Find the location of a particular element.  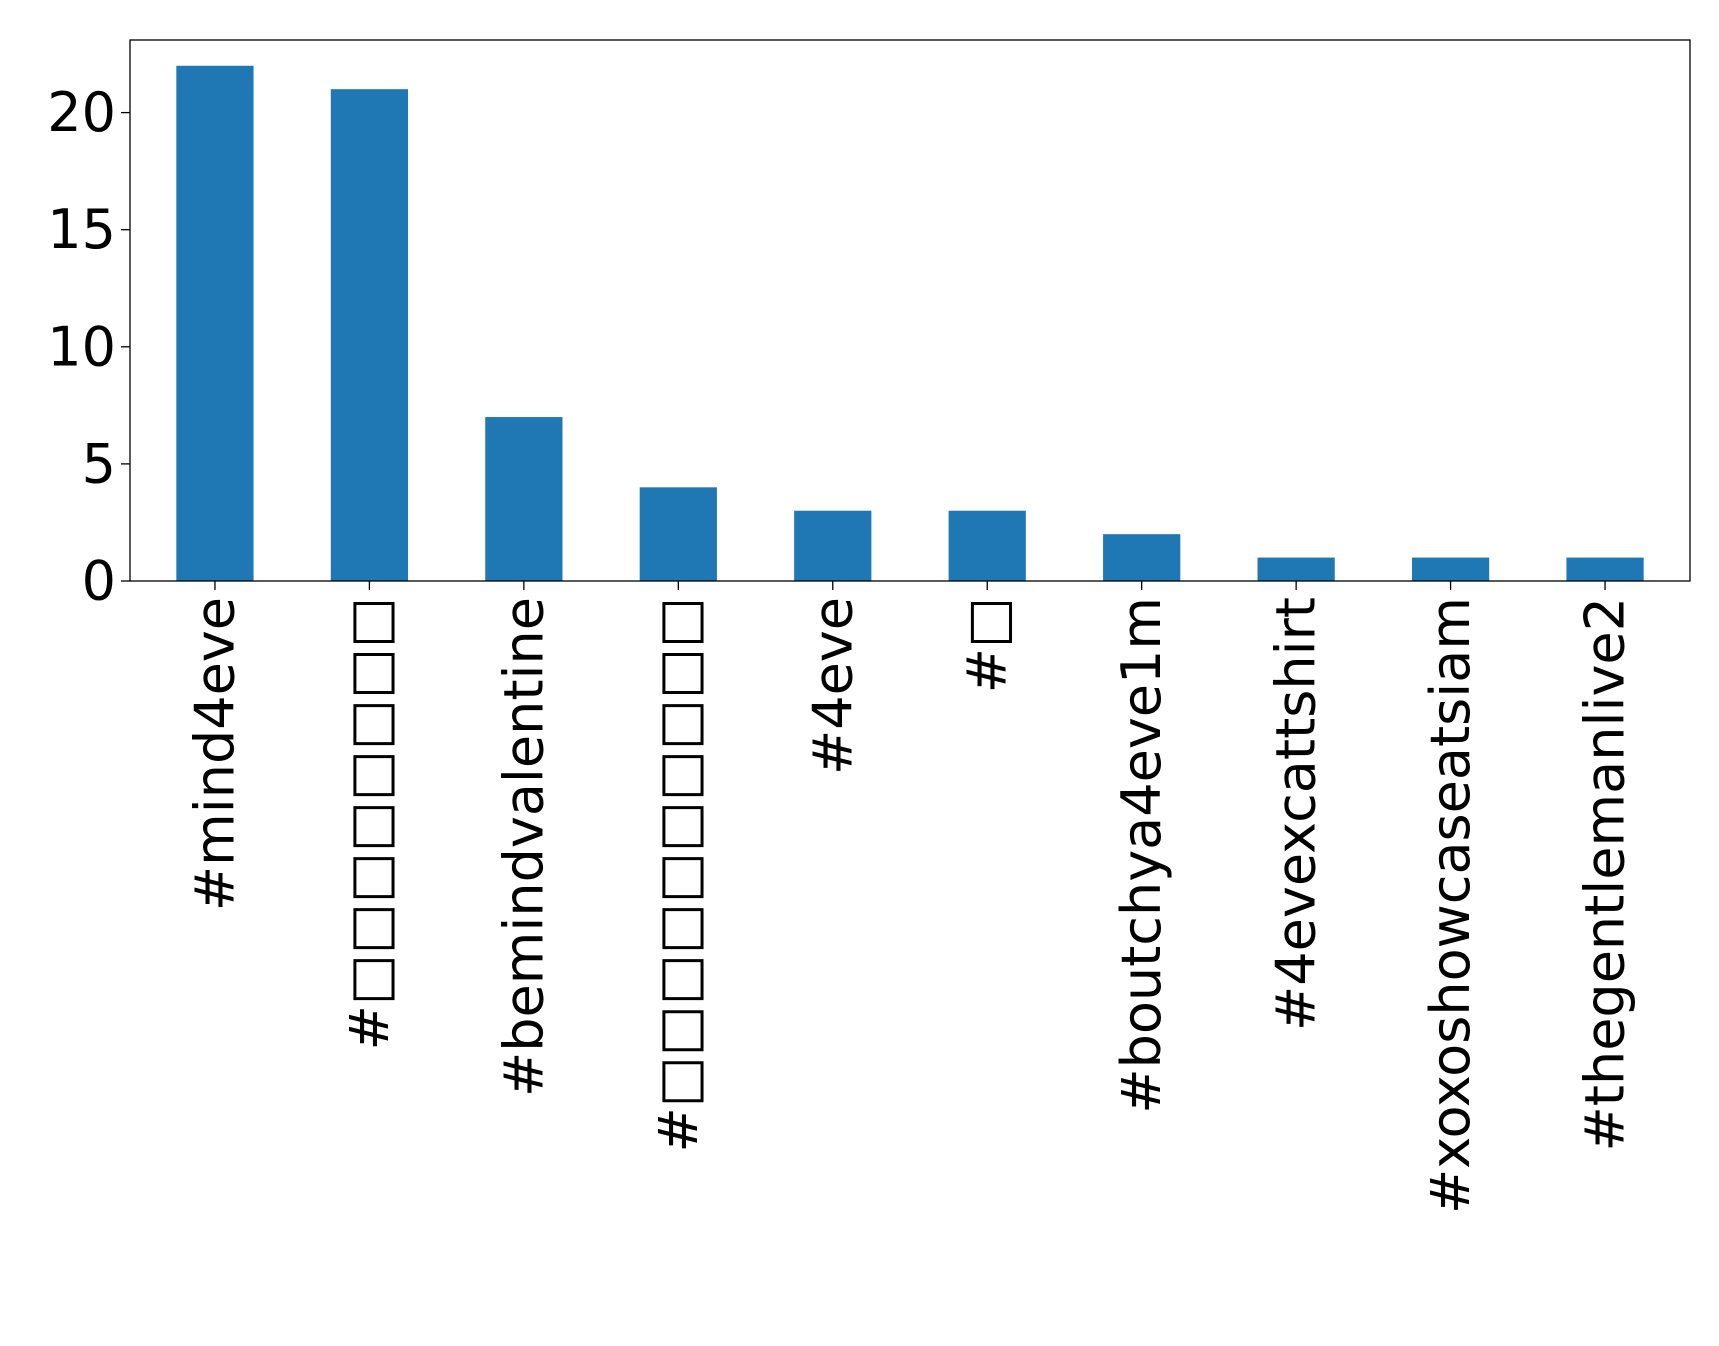

x-tick-label-1: #□□□□□□□□ is located at coordinates (369, 823).